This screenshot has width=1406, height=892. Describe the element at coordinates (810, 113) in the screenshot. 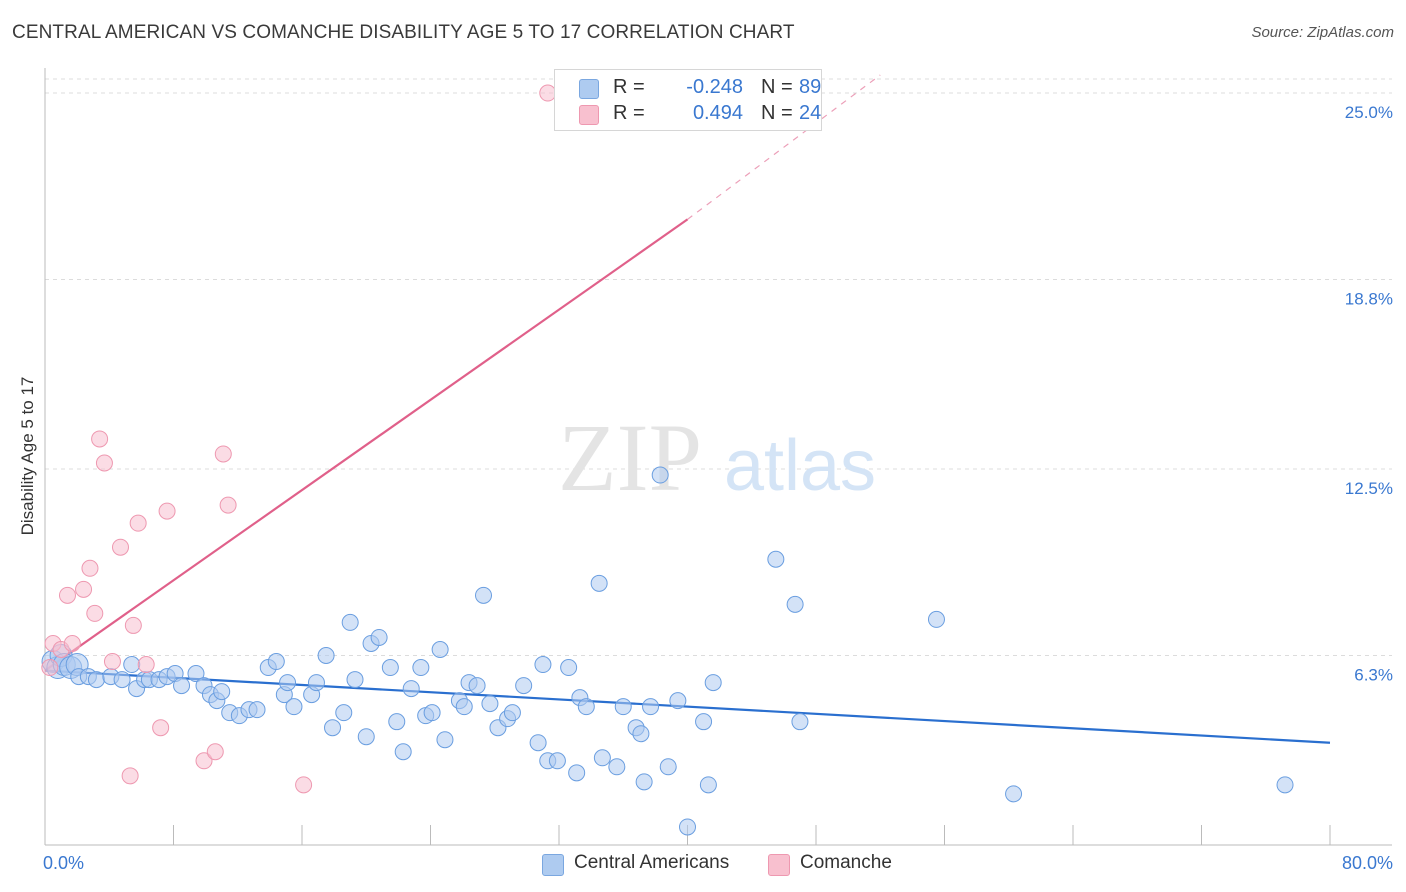

I see `legend-n-value: 24` at that location.